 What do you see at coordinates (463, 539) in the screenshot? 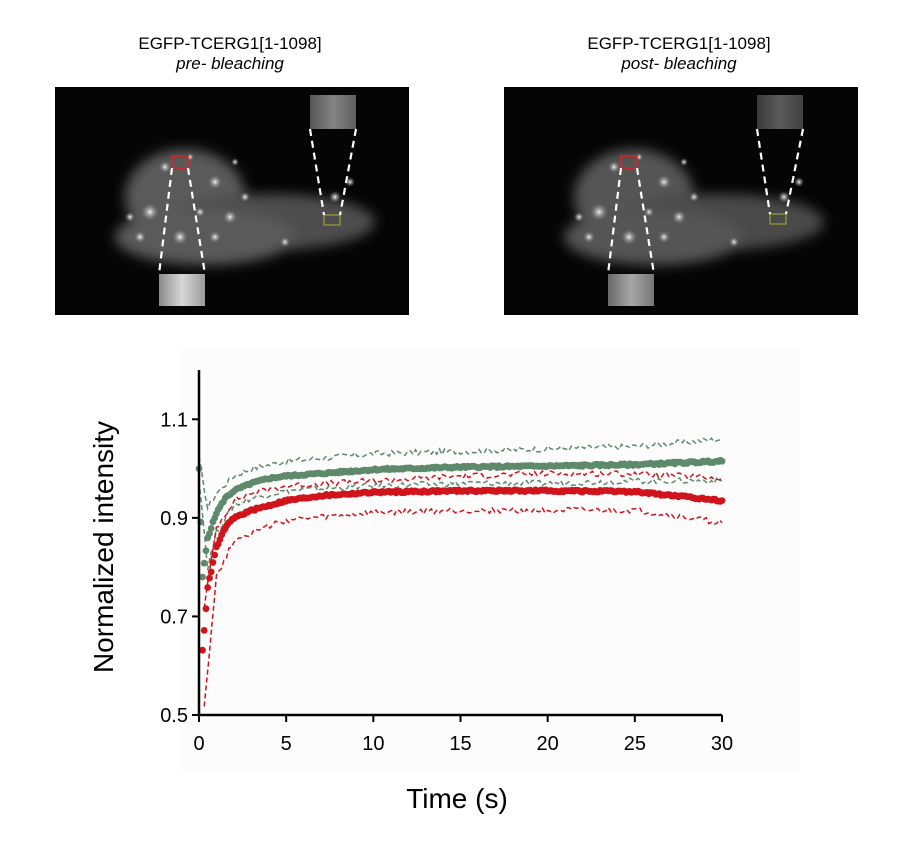
I see `series-1-upper-error-line` at bounding box center [463, 539].